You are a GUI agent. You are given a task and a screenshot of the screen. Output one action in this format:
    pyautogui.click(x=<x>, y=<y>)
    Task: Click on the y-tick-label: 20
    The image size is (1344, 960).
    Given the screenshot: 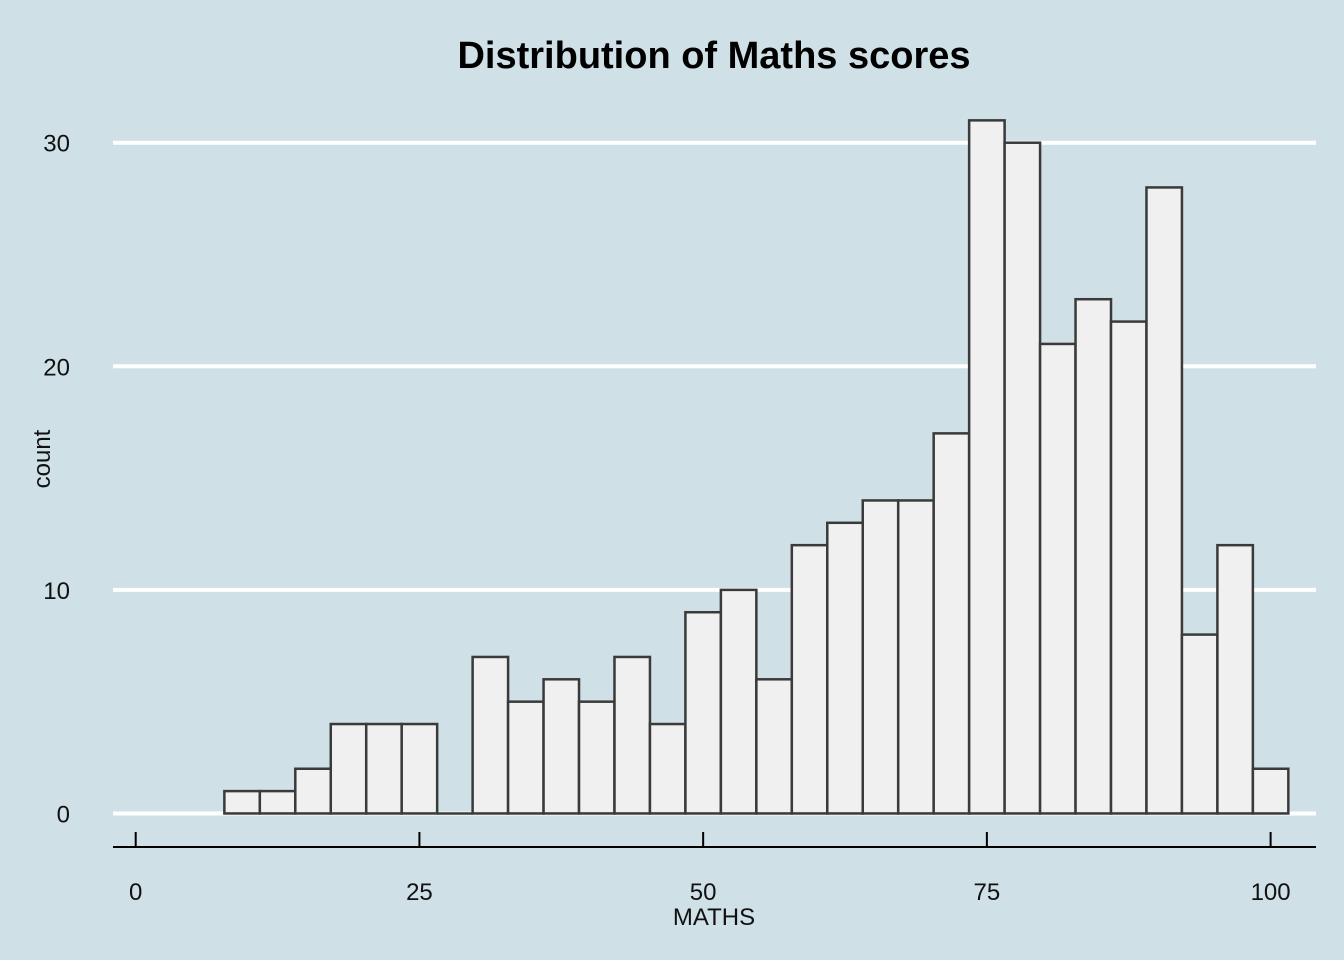 What is the action you would take?
    pyautogui.click(x=56, y=367)
    